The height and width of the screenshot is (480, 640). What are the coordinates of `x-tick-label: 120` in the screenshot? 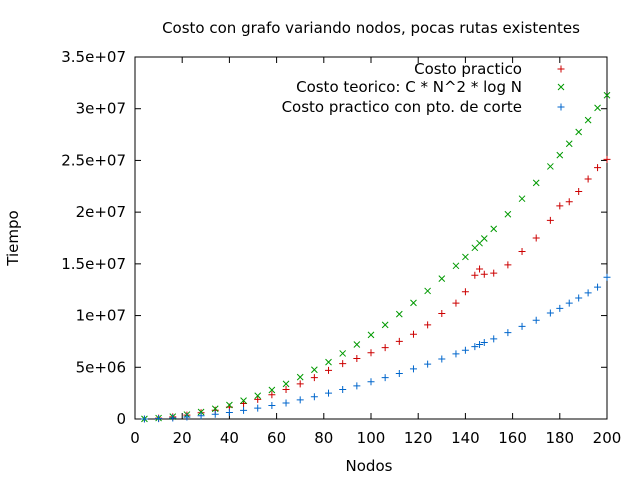 It's located at (418, 438).